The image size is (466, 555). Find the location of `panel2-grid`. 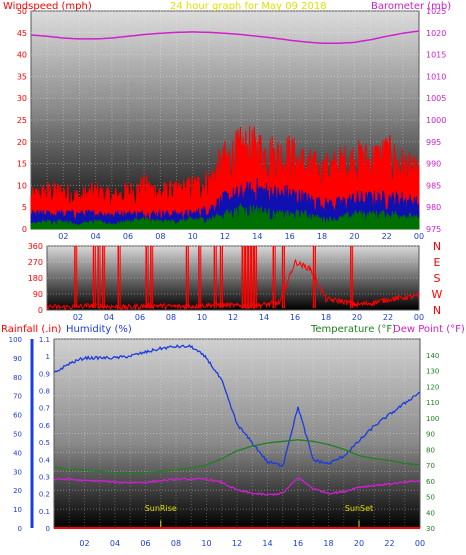

panel2-grid is located at coordinates (233, 270).